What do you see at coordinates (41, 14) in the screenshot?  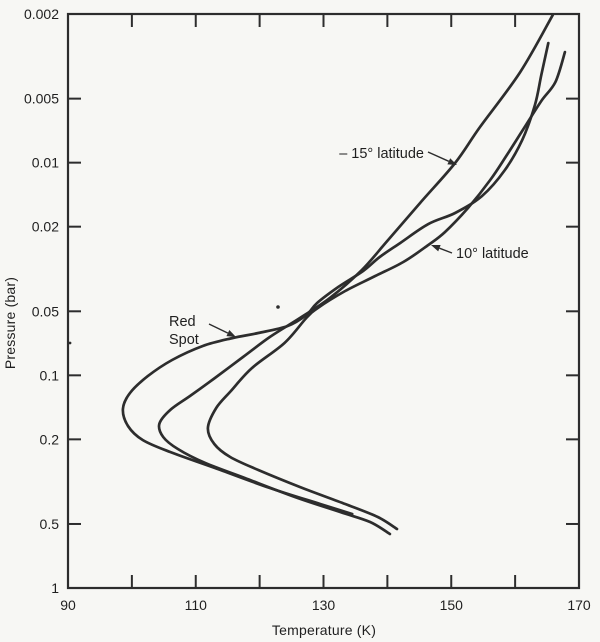 I see `y-tick-label: 0.002` at bounding box center [41, 14].